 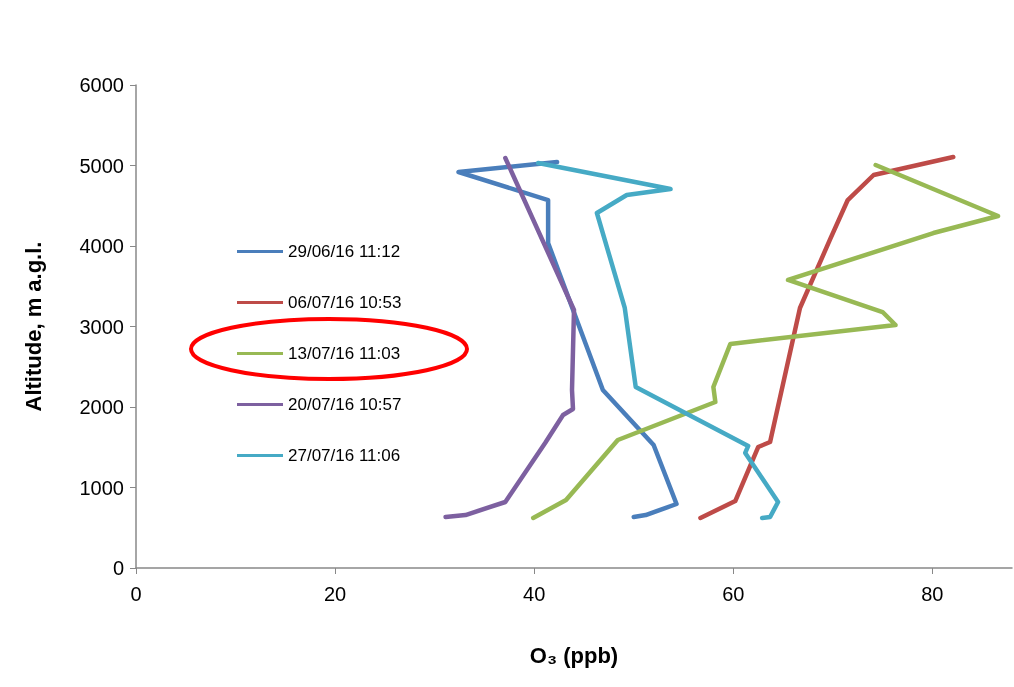 I want to click on legend-label: 20/07/16 10:57, so click(x=345, y=404).